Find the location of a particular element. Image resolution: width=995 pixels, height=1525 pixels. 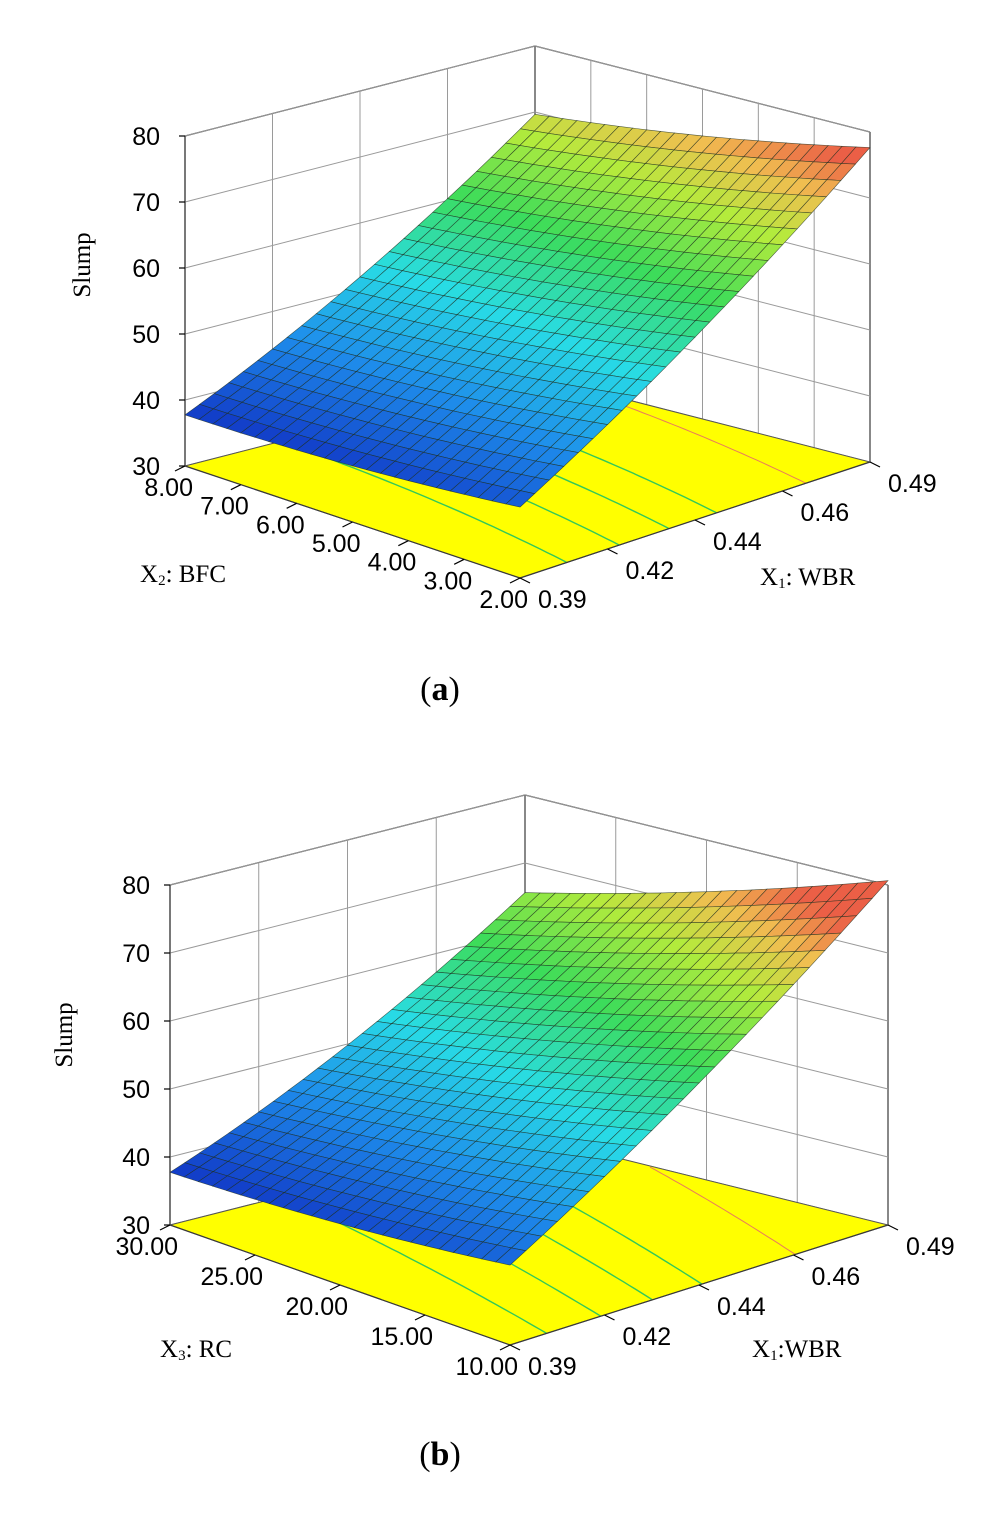

panel-caption: (a) is located at coordinates (440, 689).